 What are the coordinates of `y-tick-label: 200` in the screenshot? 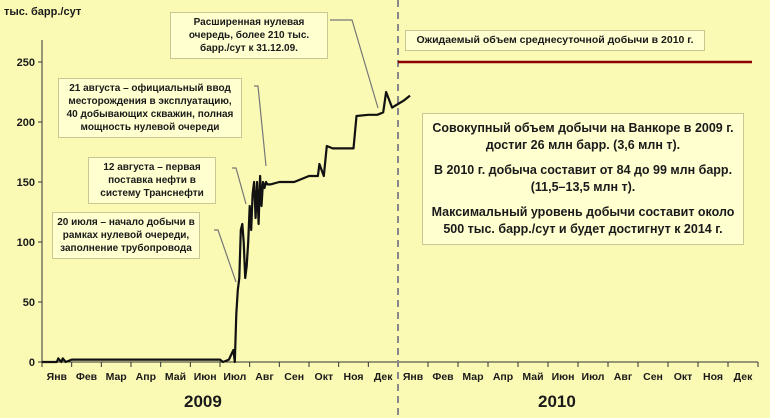 It's located at (26, 123).